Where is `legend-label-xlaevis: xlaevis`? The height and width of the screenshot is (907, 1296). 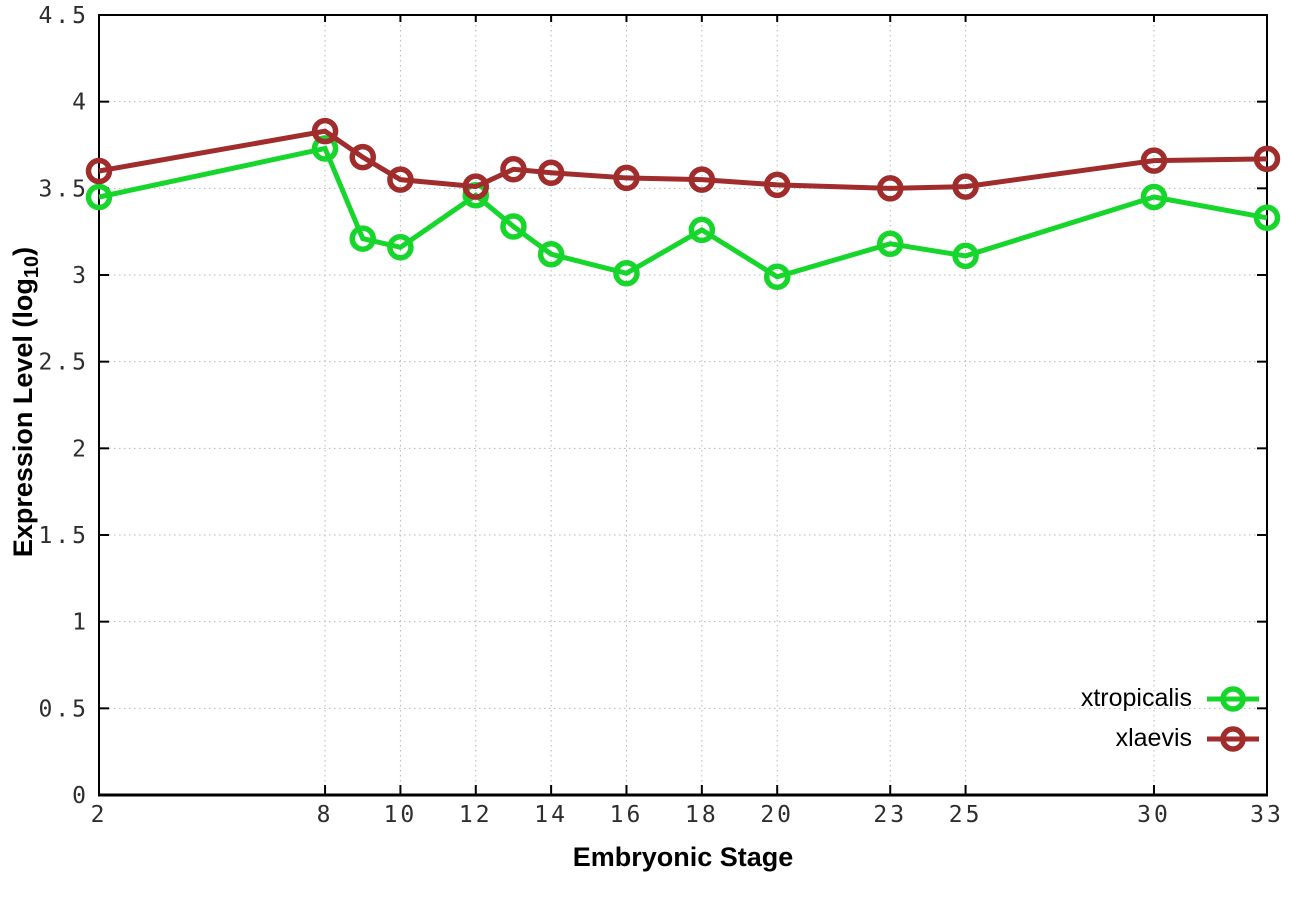 legend-label-xlaevis: xlaevis is located at coordinates (1153, 738).